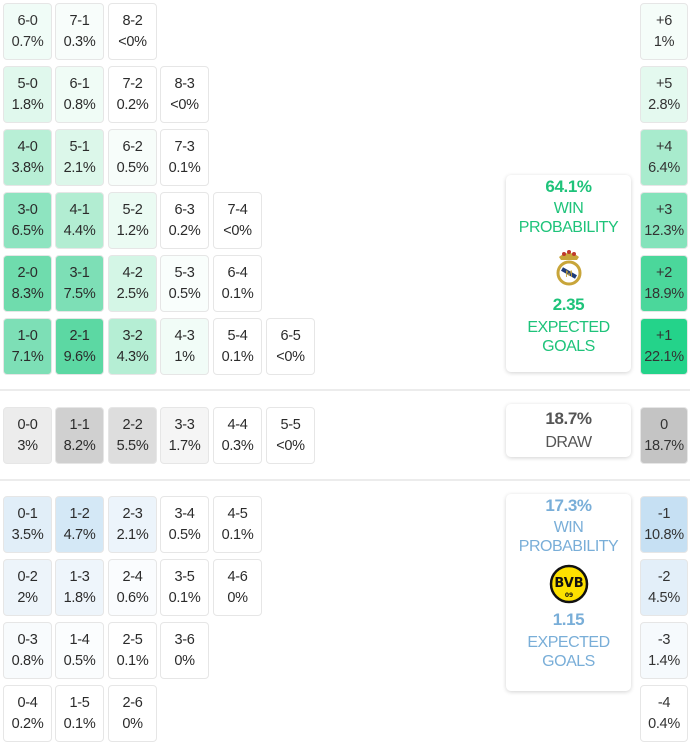 This screenshot has width=690, height=745. I want to click on score-cell: 6-2 0.5%, so click(132, 157).